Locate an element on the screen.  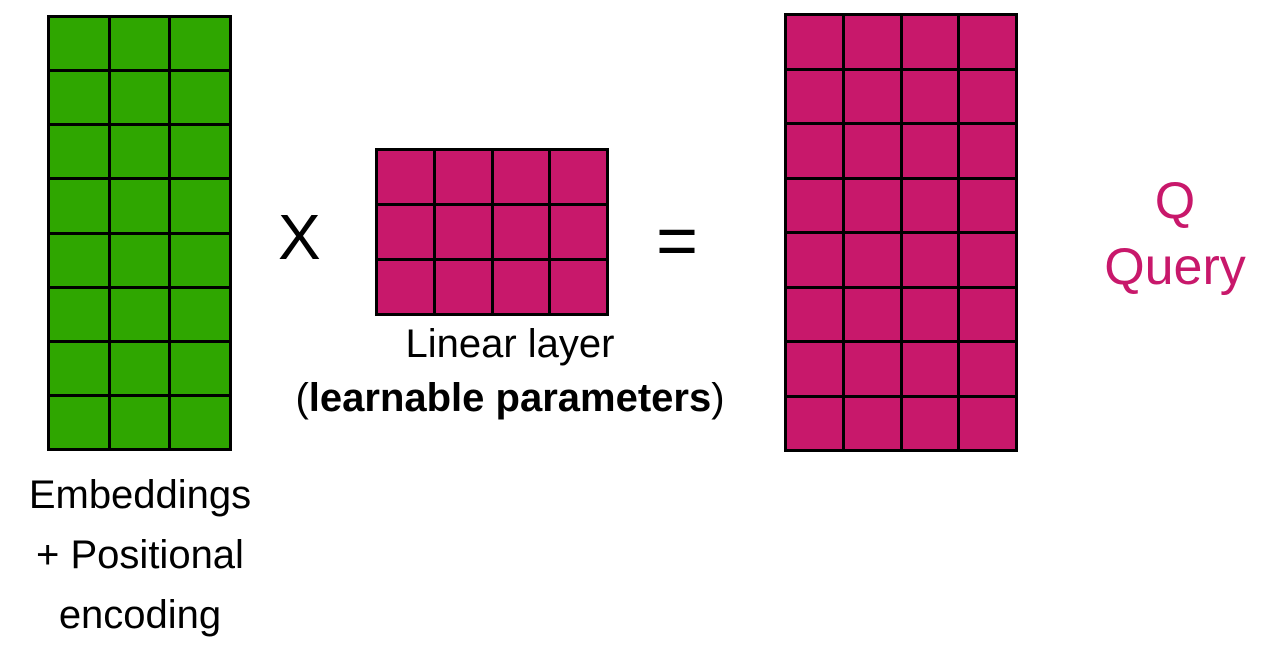
embeddings-label-line: Embeddings is located at coordinates (140, 495).